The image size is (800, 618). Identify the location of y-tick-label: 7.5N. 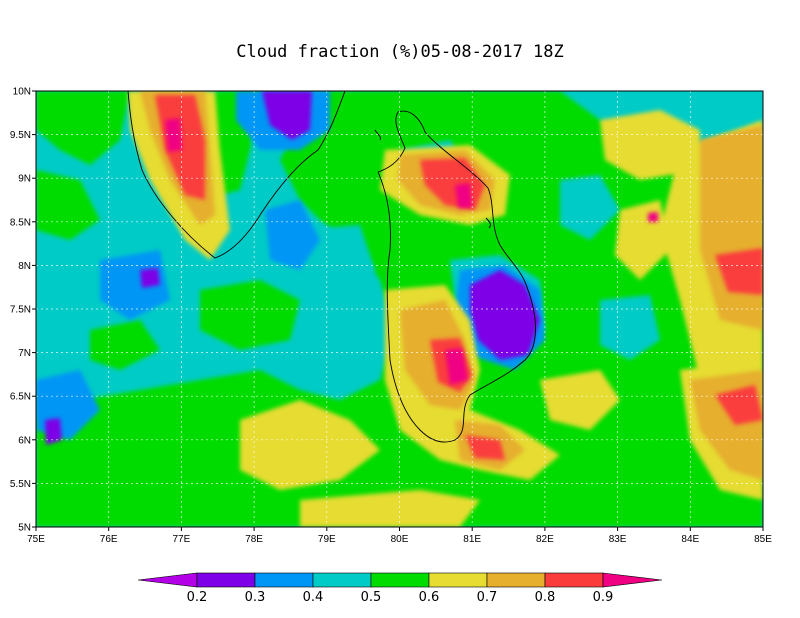
(20, 310).